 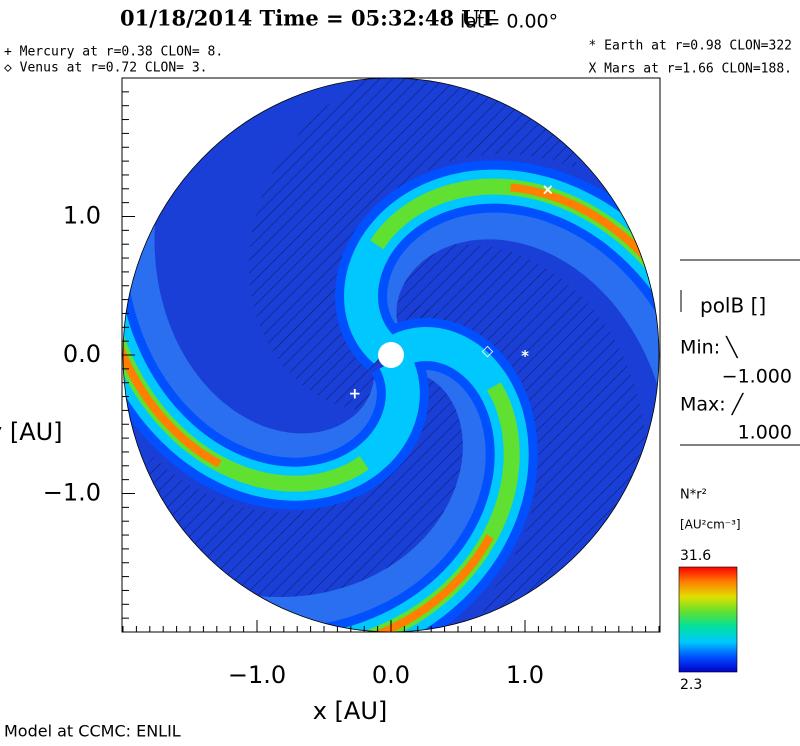 I want to click on planet-marker: ◇, so click(x=488, y=350).